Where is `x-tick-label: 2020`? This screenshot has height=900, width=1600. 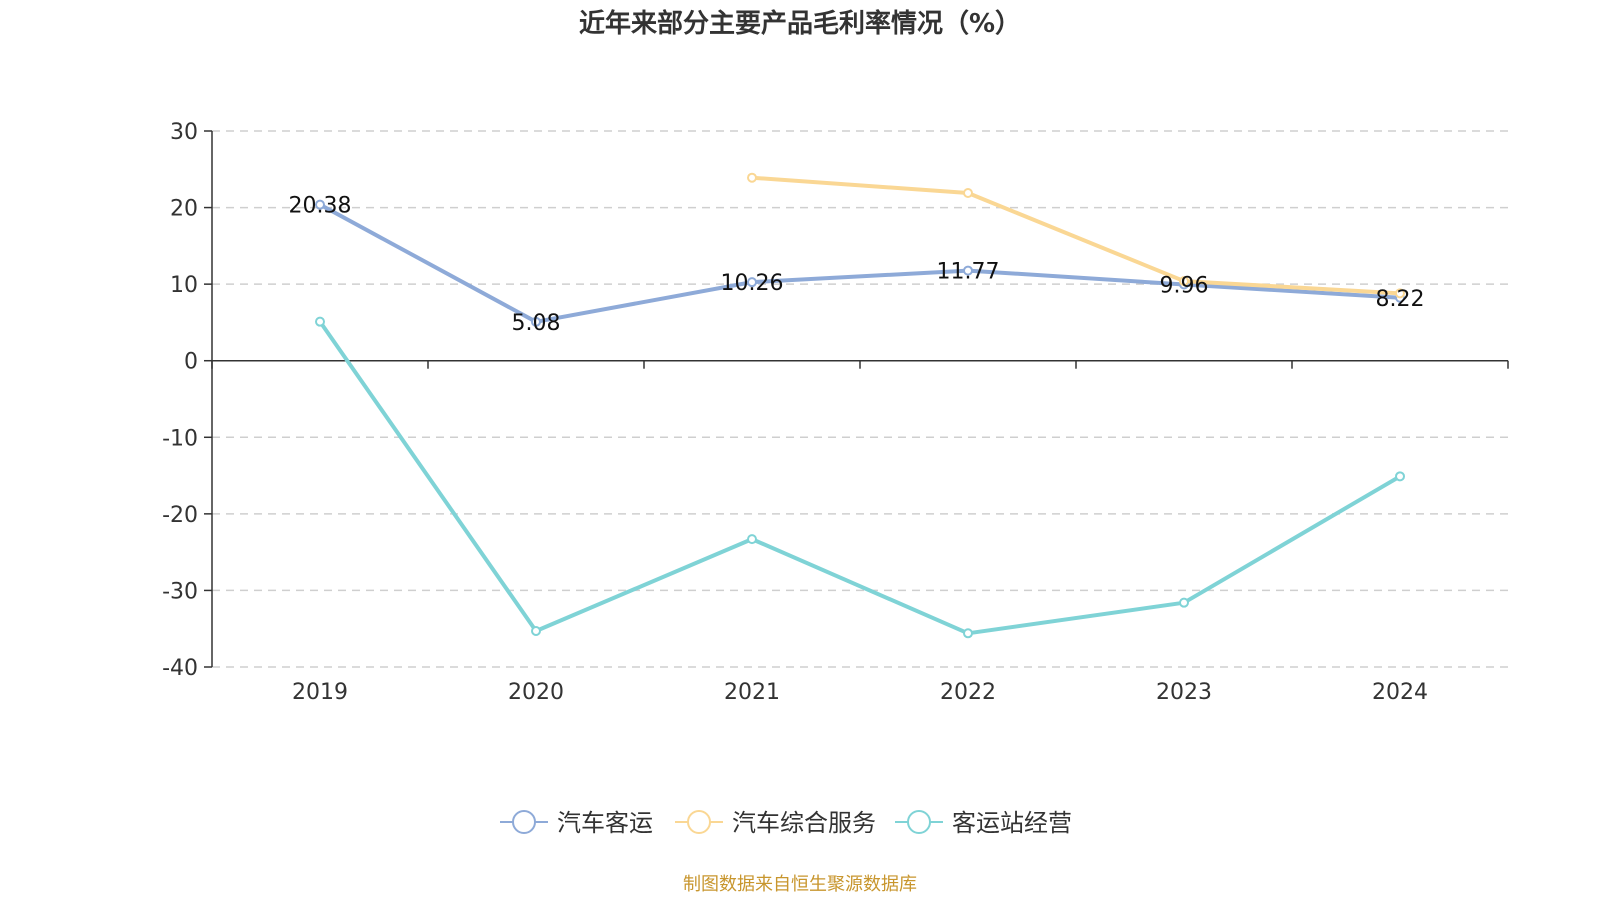
x-tick-label: 2020 is located at coordinates (536, 692).